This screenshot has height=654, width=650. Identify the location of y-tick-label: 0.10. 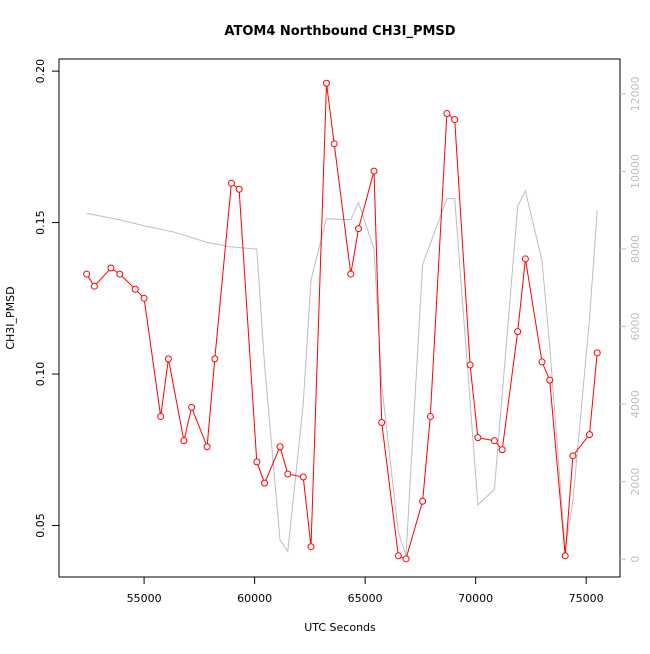
(40, 374).